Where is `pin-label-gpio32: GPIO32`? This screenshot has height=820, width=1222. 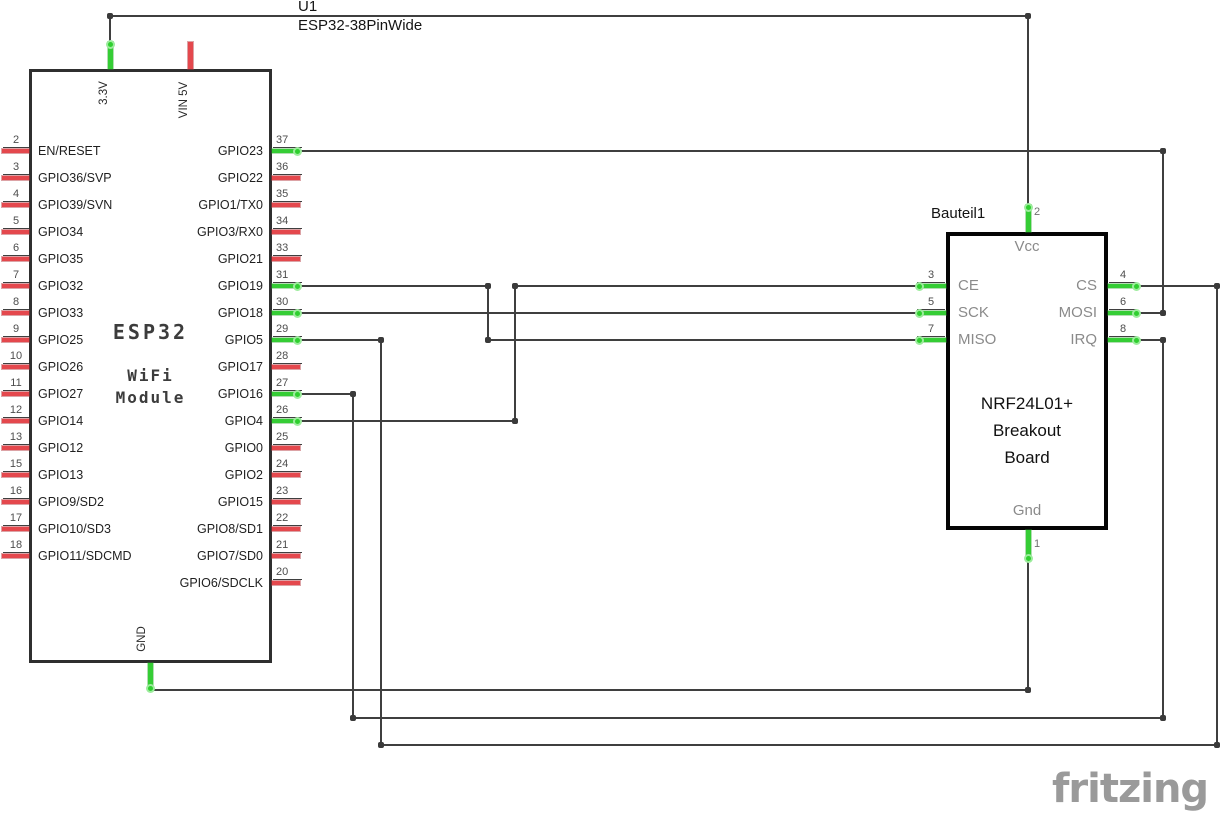 pin-label-gpio32: GPIO32 is located at coordinates (61, 286).